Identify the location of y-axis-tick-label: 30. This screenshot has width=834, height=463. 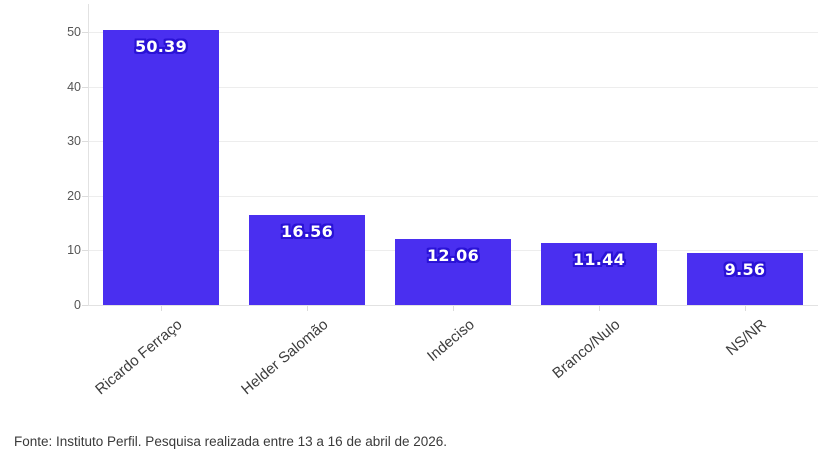
(74, 141).